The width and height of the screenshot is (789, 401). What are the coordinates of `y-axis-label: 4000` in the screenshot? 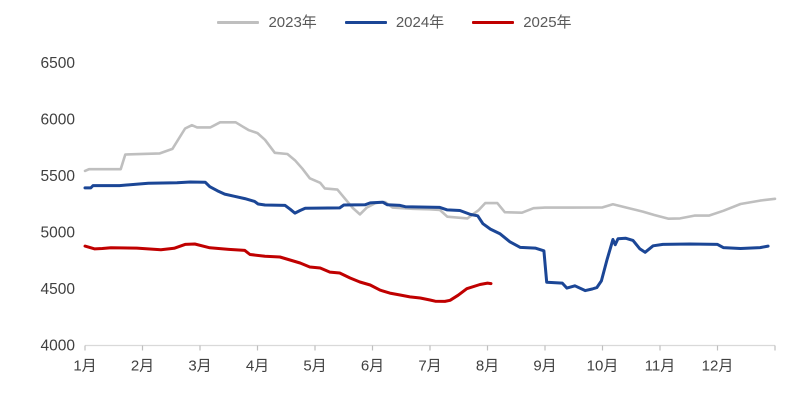 It's located at (58, 346).